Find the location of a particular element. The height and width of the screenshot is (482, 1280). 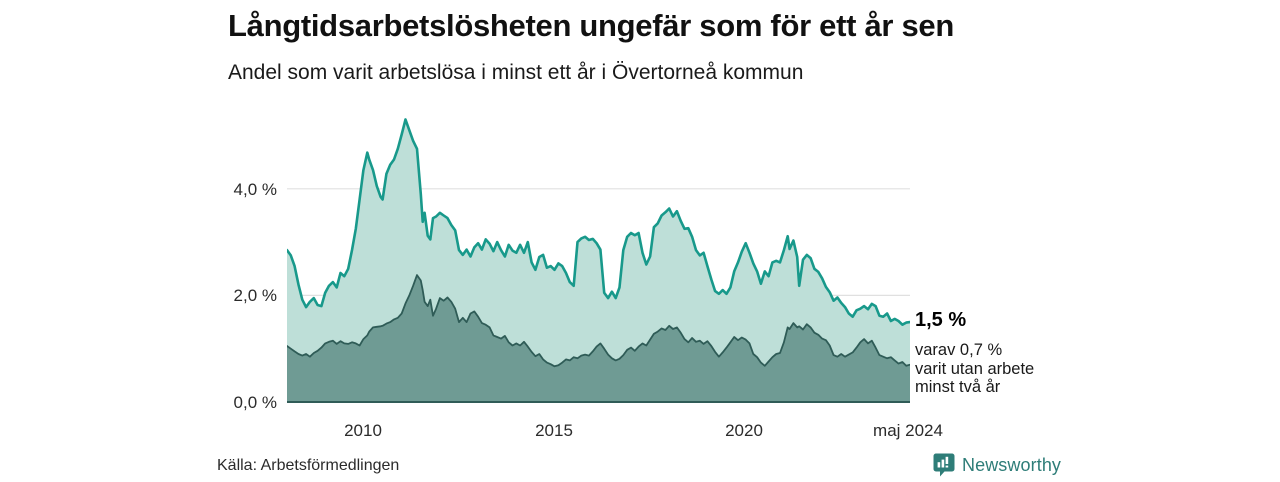

series-two-years-area is located at coordinates (598, 338).